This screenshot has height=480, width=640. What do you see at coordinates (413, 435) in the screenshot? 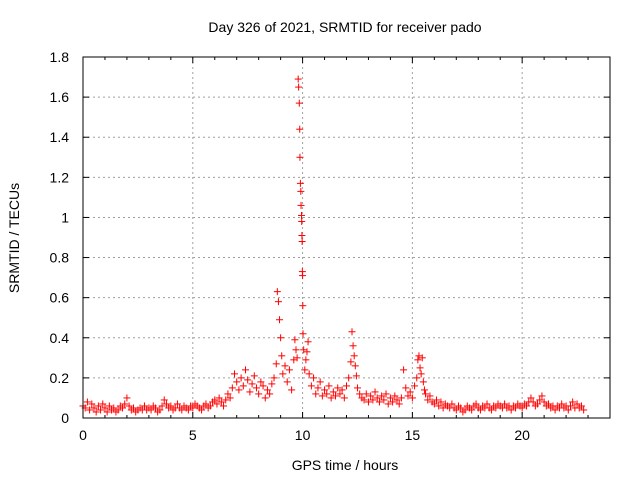
I see `x-tick-label: 15` at bounding box center [413, 435].